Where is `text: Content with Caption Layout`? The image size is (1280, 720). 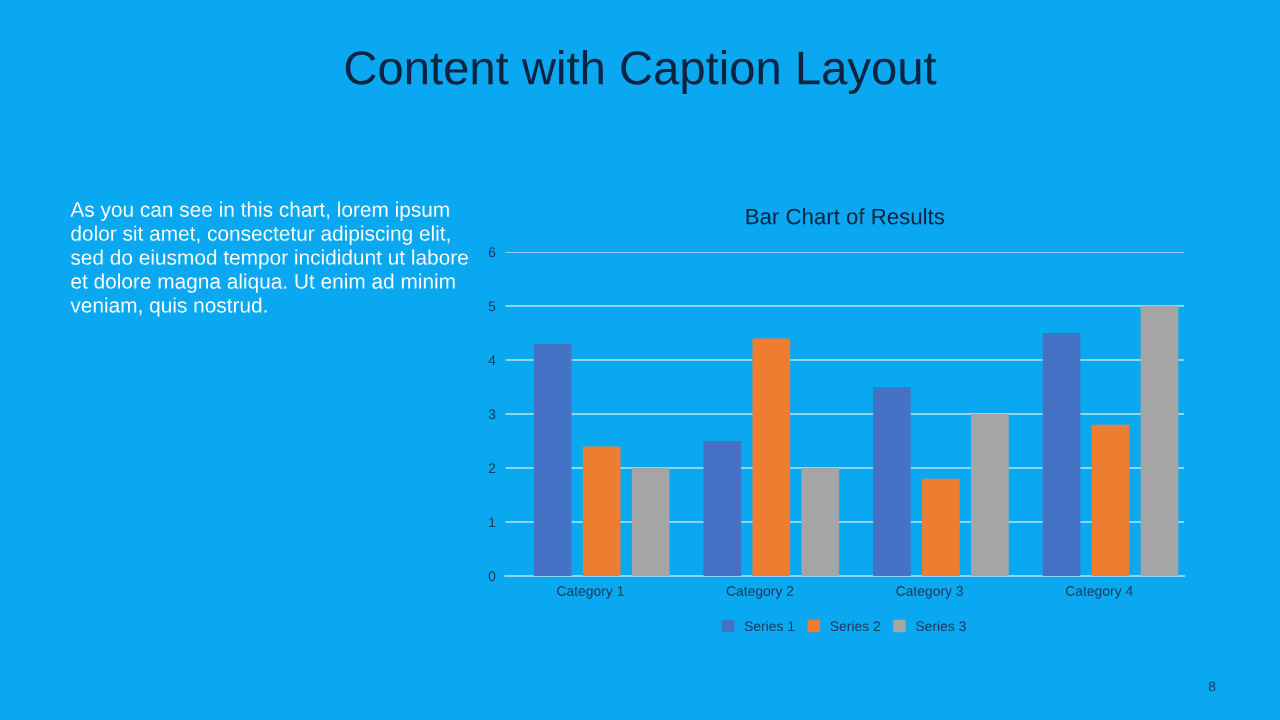 text: Content with Caption Layout is located at coordinates (641, 72).